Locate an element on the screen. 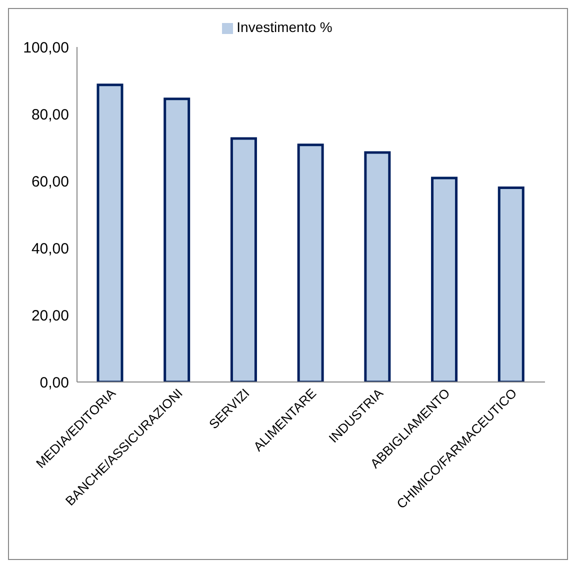  y-tick-label: 40,00 is located at coordinates (50, 249).